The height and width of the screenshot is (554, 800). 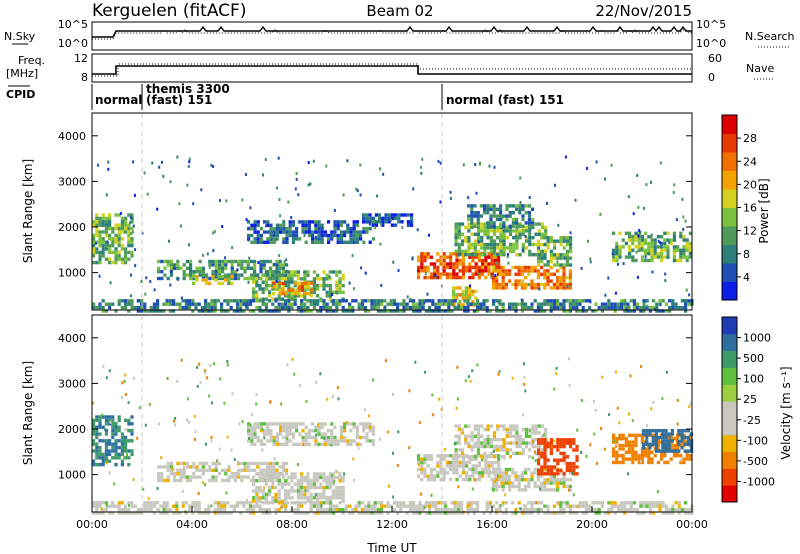 What do you see at coordinates (755, 440) in the screenshot?
I see `colorbar-tick-label: -100` at bounding box center [755, 440].